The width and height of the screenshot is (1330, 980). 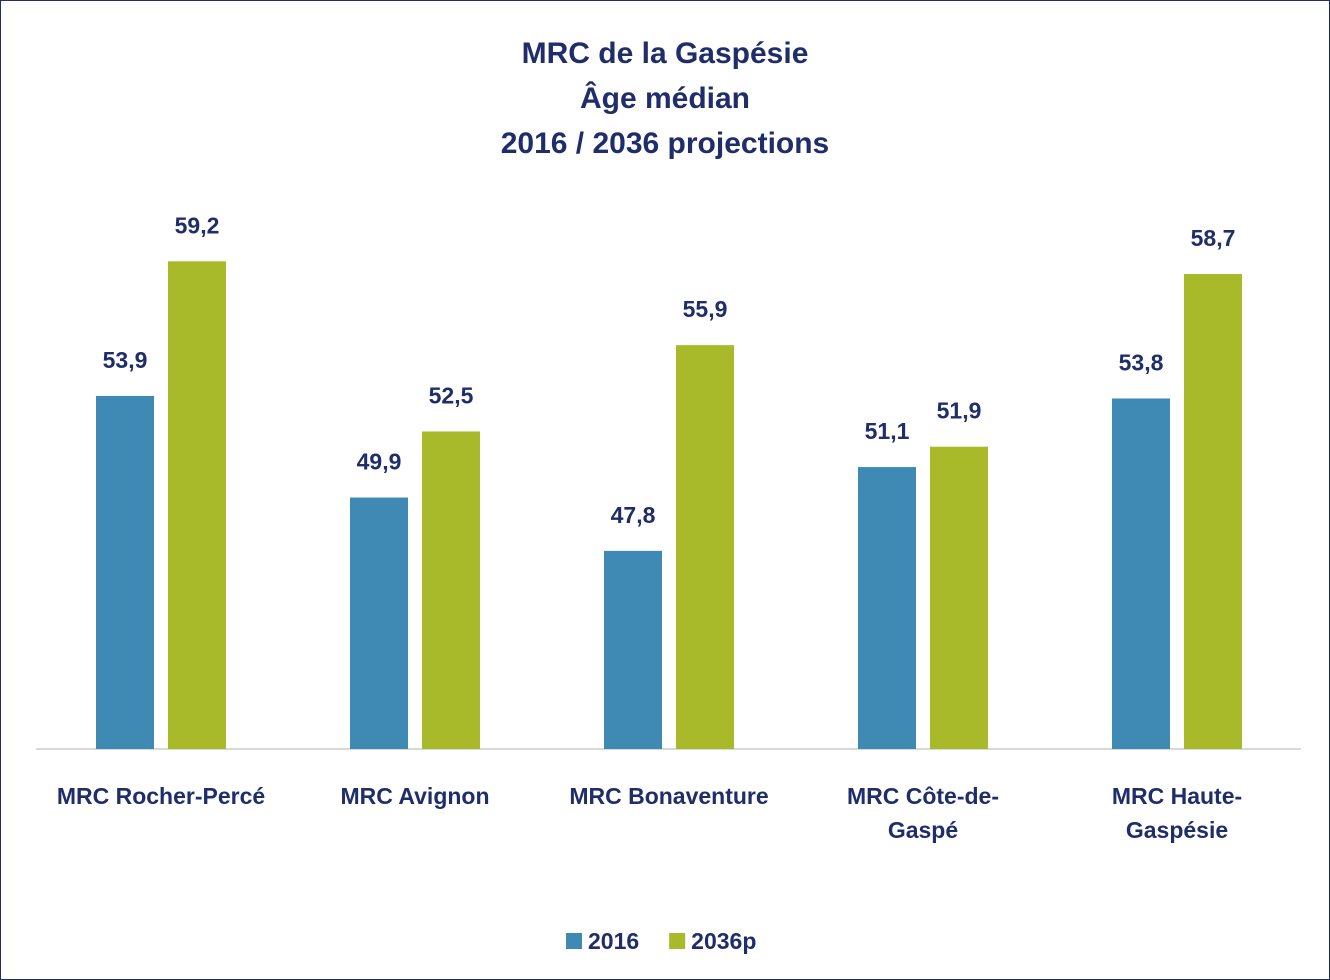 What do you see at coordinates (887, 431) in the screenshot?
I see `data-label: 51,1` at bounding box center [887, 431].